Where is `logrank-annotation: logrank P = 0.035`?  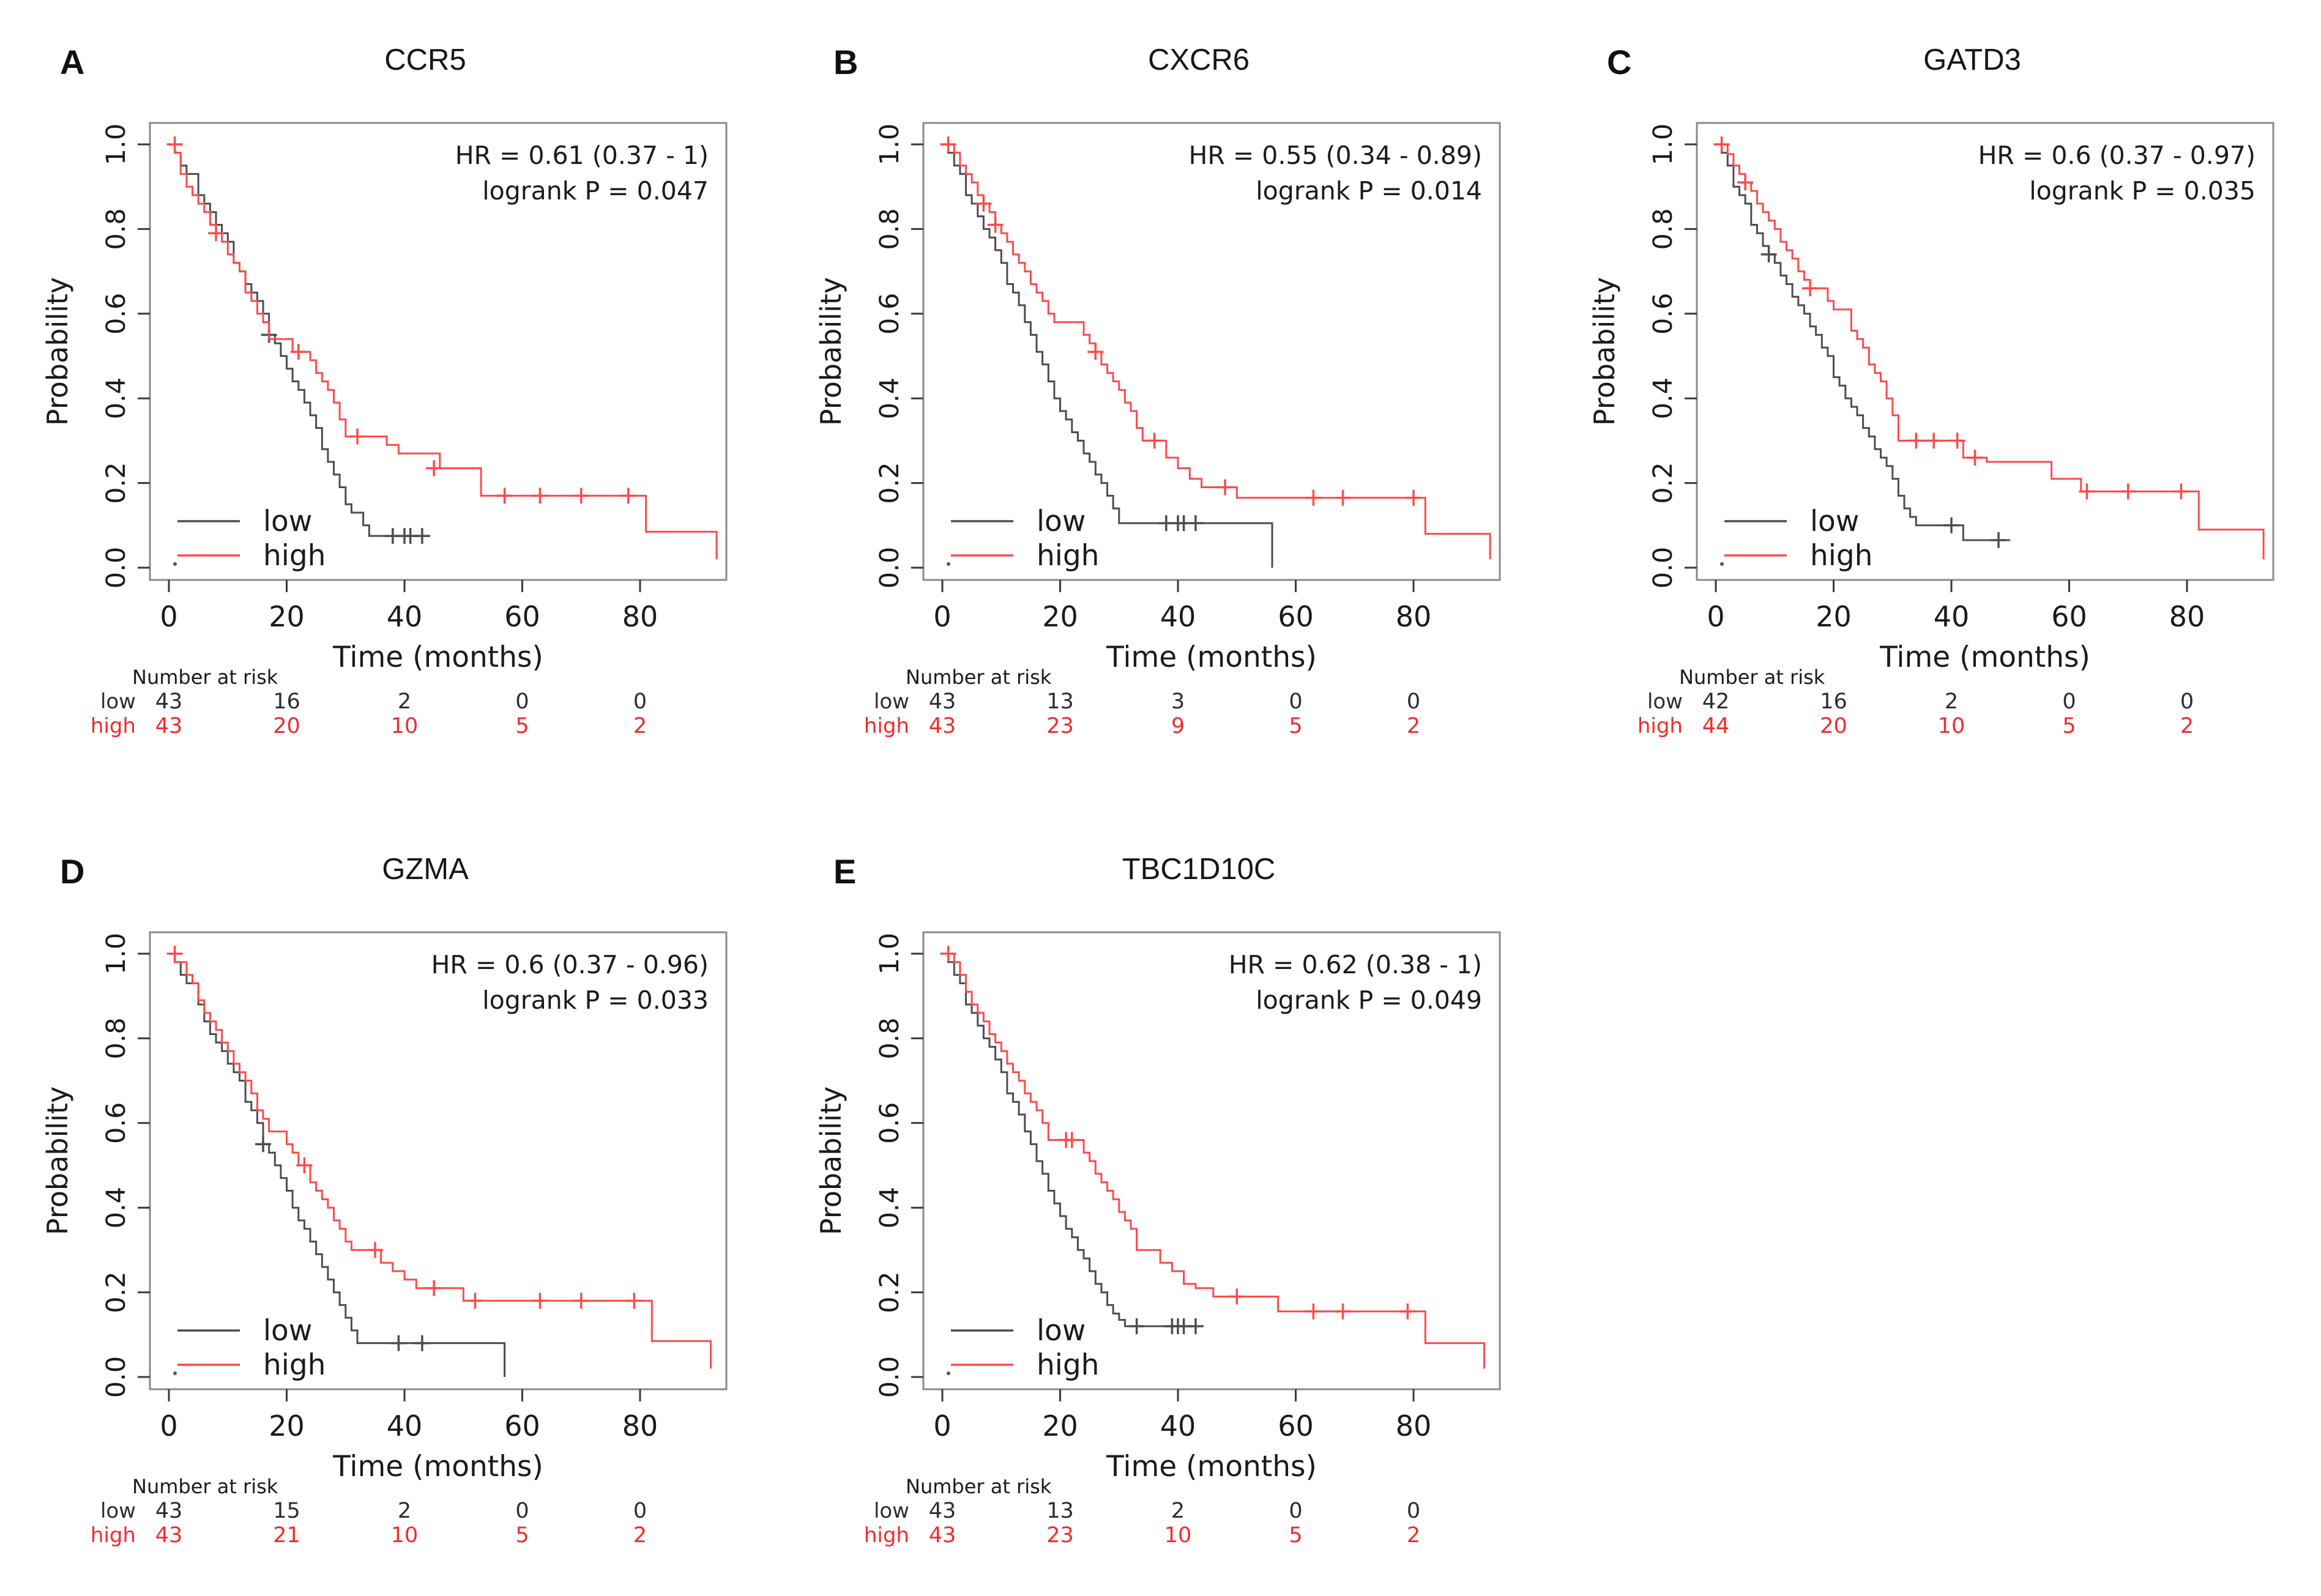
logrank-annotation: logrank P = 0.035 is located at coordinates (2142, 191).